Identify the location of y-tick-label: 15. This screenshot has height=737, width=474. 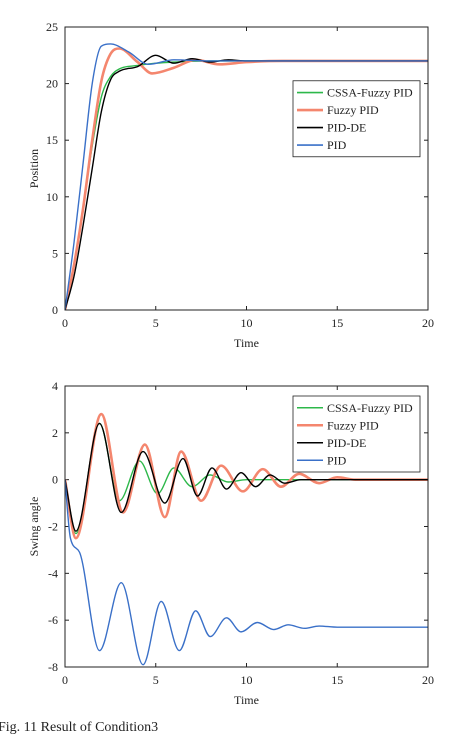
(52, 140).